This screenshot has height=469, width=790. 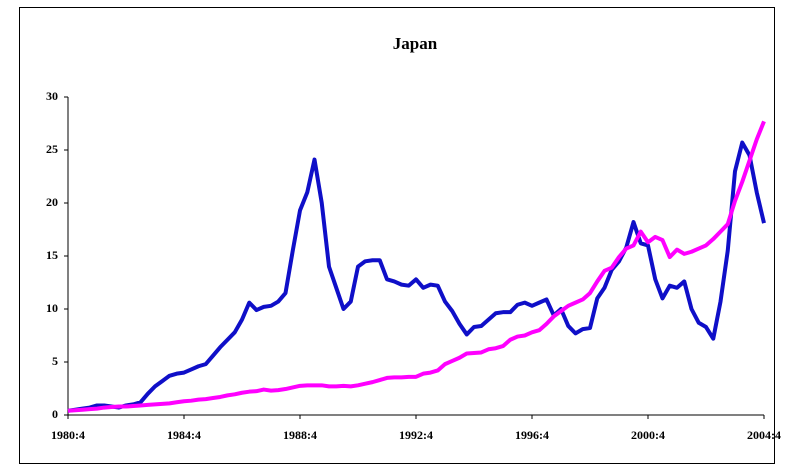 What do you see at coordinates (416, 435) in the screenshot?
I see `x-tick-label: 1992:4` at bounding box center [416, 435].